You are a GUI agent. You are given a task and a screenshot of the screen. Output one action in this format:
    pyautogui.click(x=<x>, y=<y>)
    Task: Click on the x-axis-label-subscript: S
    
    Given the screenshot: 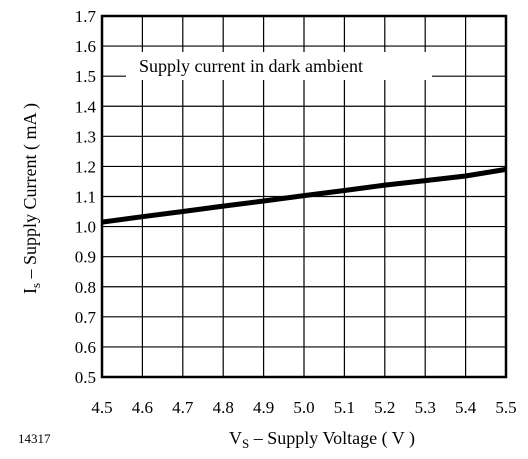 What is the action you would take?
    pyautogui.click(x=245, y=443)
    